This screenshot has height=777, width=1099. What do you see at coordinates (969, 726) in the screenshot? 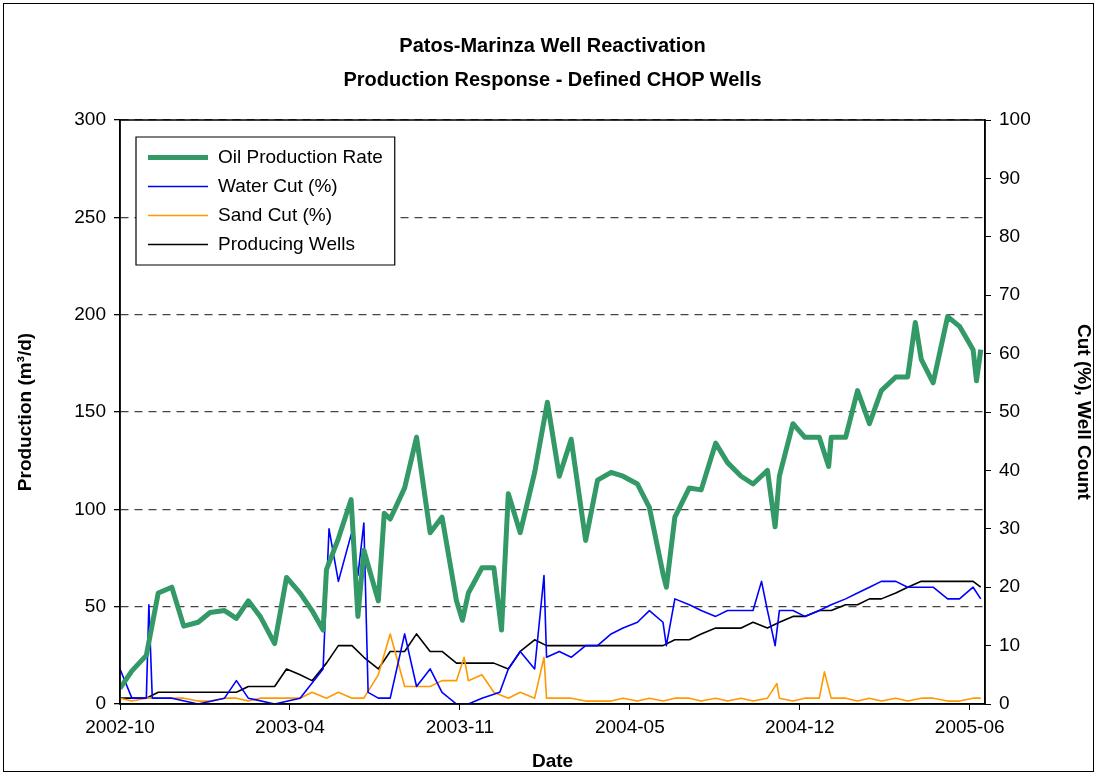
I see `x-tick-label: 2005-06` at bounding box center [969, 726].